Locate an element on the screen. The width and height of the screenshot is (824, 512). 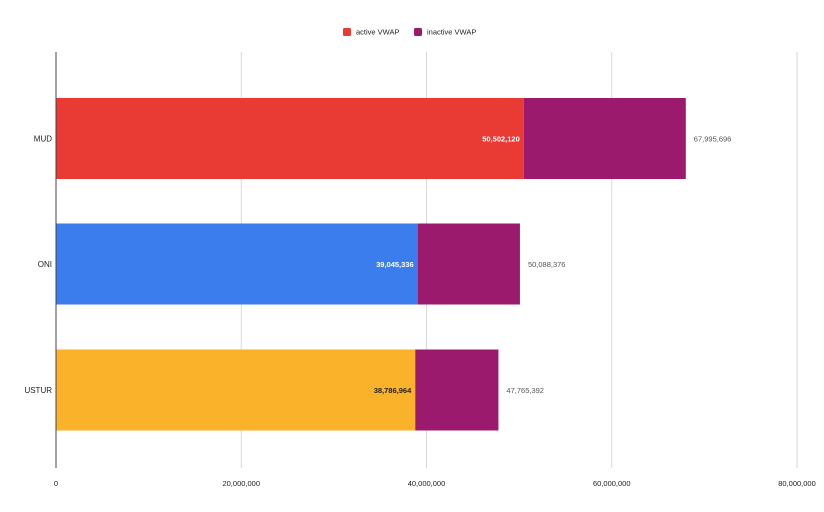
x-tick-label: 0 is located at coordinates (56, 483).